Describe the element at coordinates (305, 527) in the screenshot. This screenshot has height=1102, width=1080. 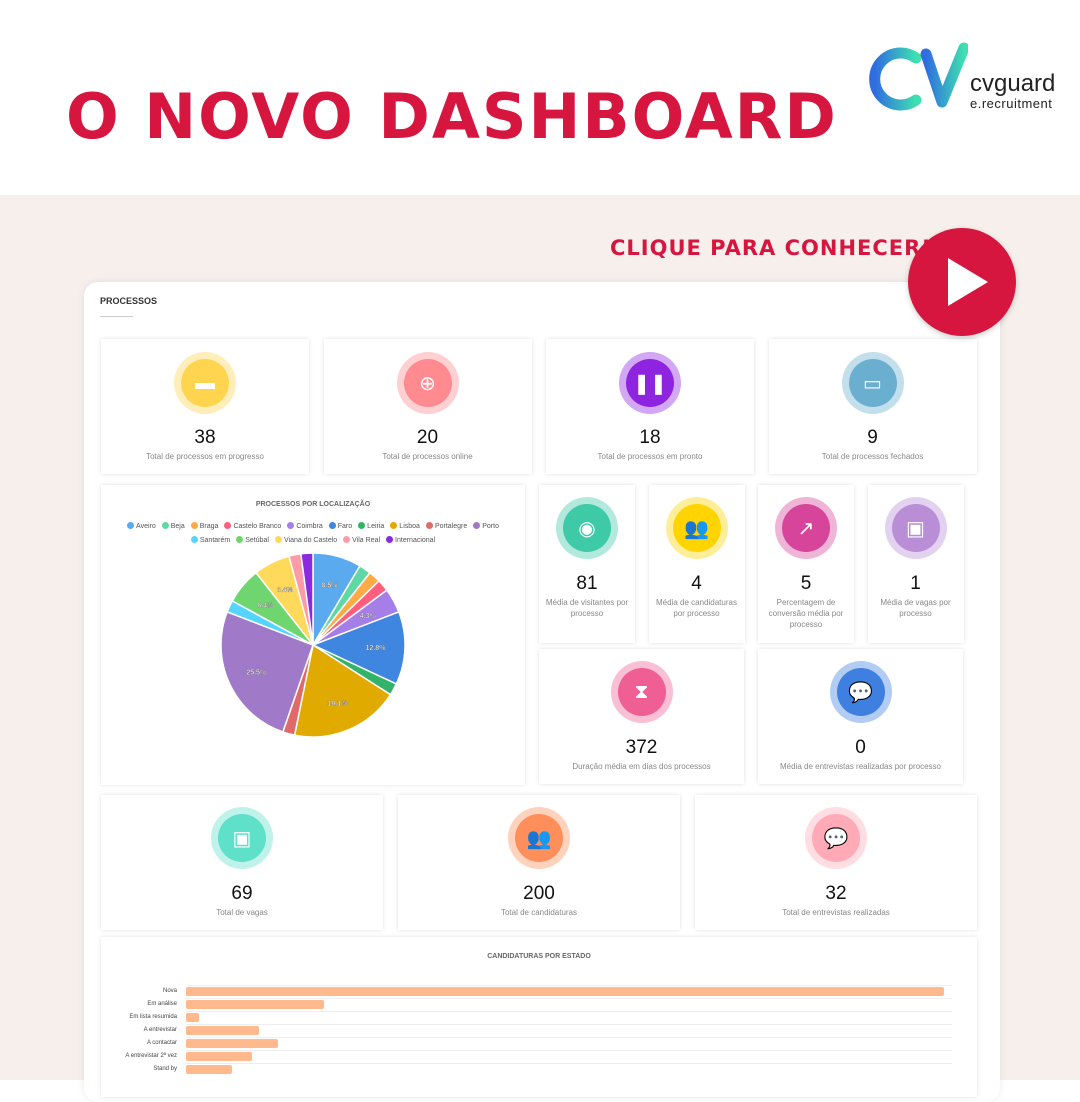
I see `legend-item: Coimbra` at that location.